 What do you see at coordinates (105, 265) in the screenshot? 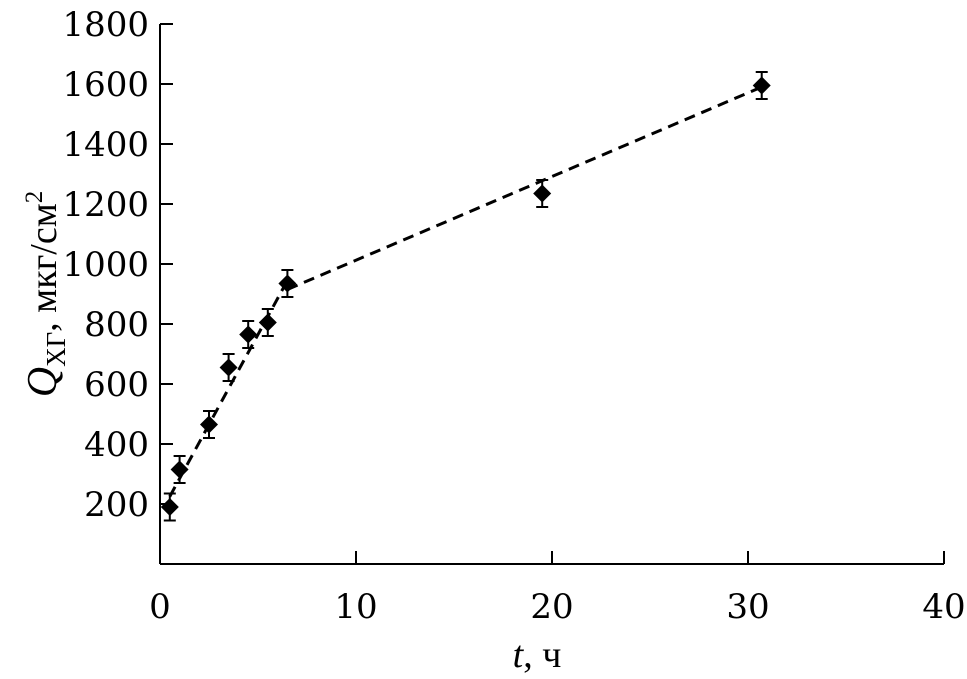
I see `y-tick-label: 1000` at bounding box center [105, 265].